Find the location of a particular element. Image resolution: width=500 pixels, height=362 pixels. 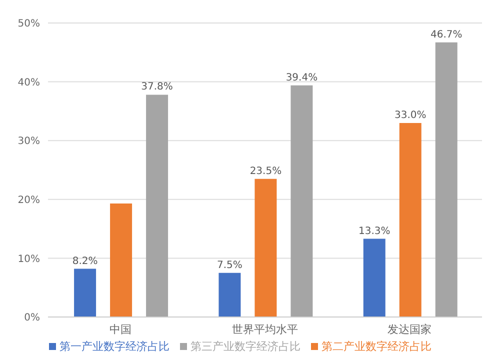

data-label: 37.8% is located at coordinates (157, 87).